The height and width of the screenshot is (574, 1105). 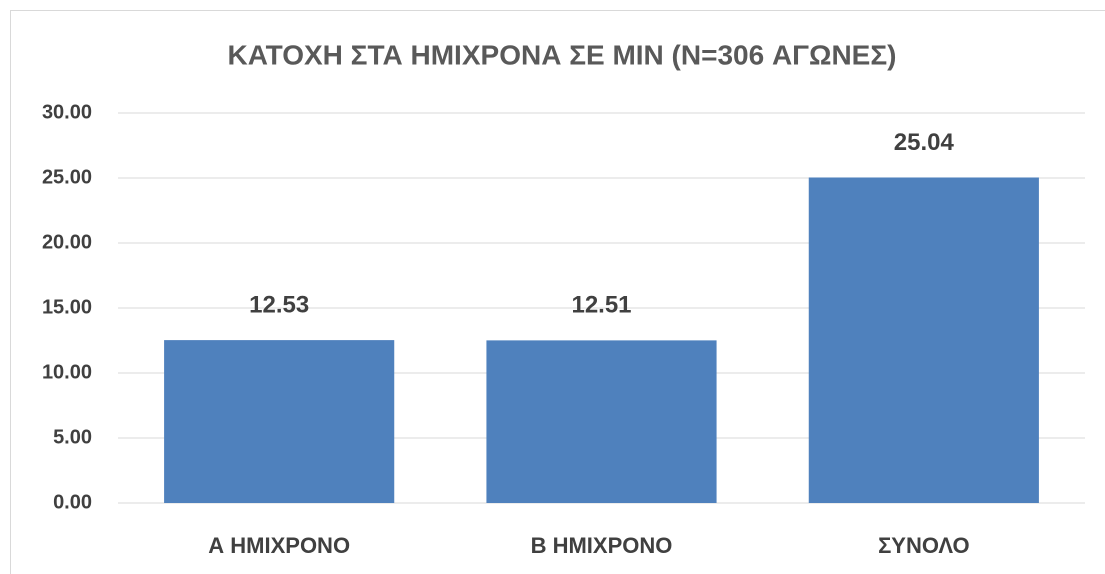 I want to click on y-tick-label: 10.00, so click(x=67, y=372).